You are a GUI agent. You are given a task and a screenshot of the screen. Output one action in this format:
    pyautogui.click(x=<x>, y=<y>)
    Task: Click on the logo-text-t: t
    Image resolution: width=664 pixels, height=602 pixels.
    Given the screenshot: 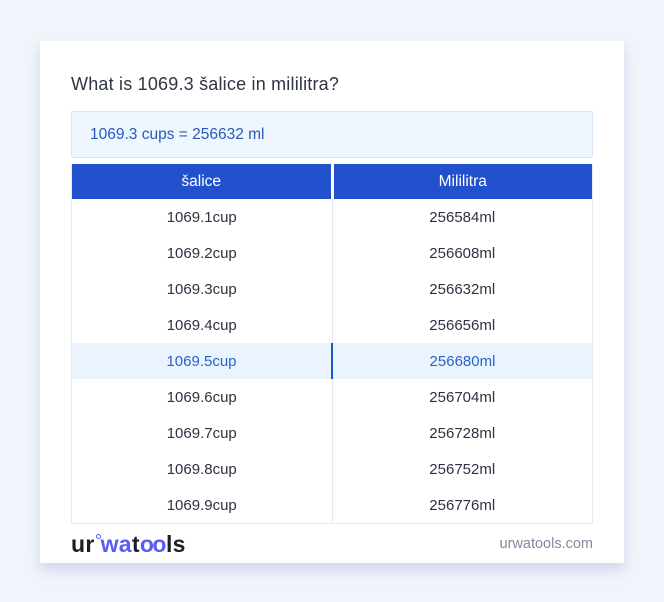 What is the action you would take?
    pyautogui.click(x=135, y=543)
    